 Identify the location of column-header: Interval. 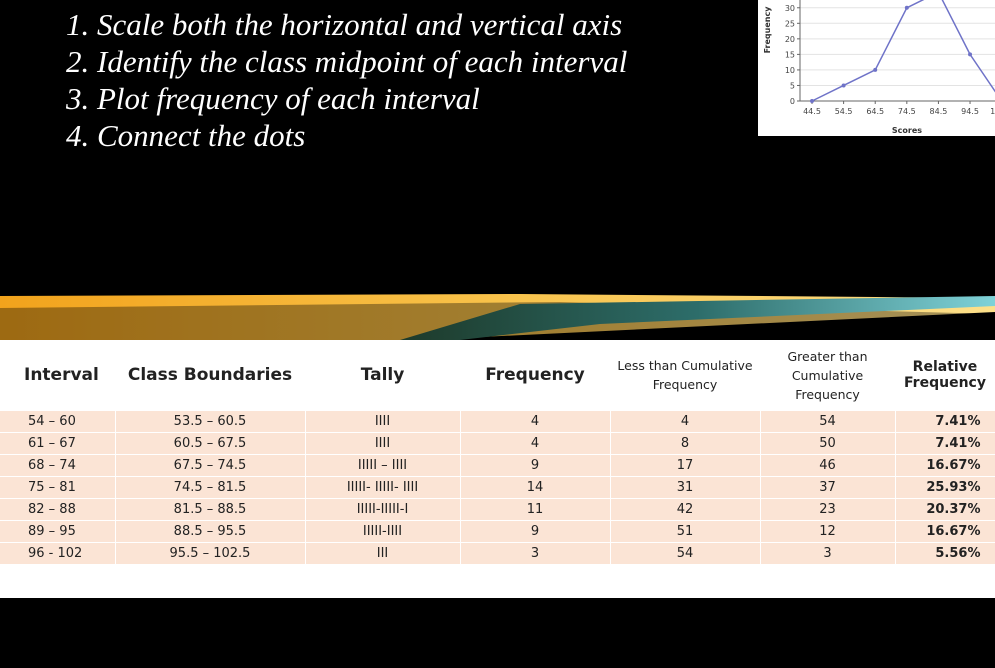
(61, 375).